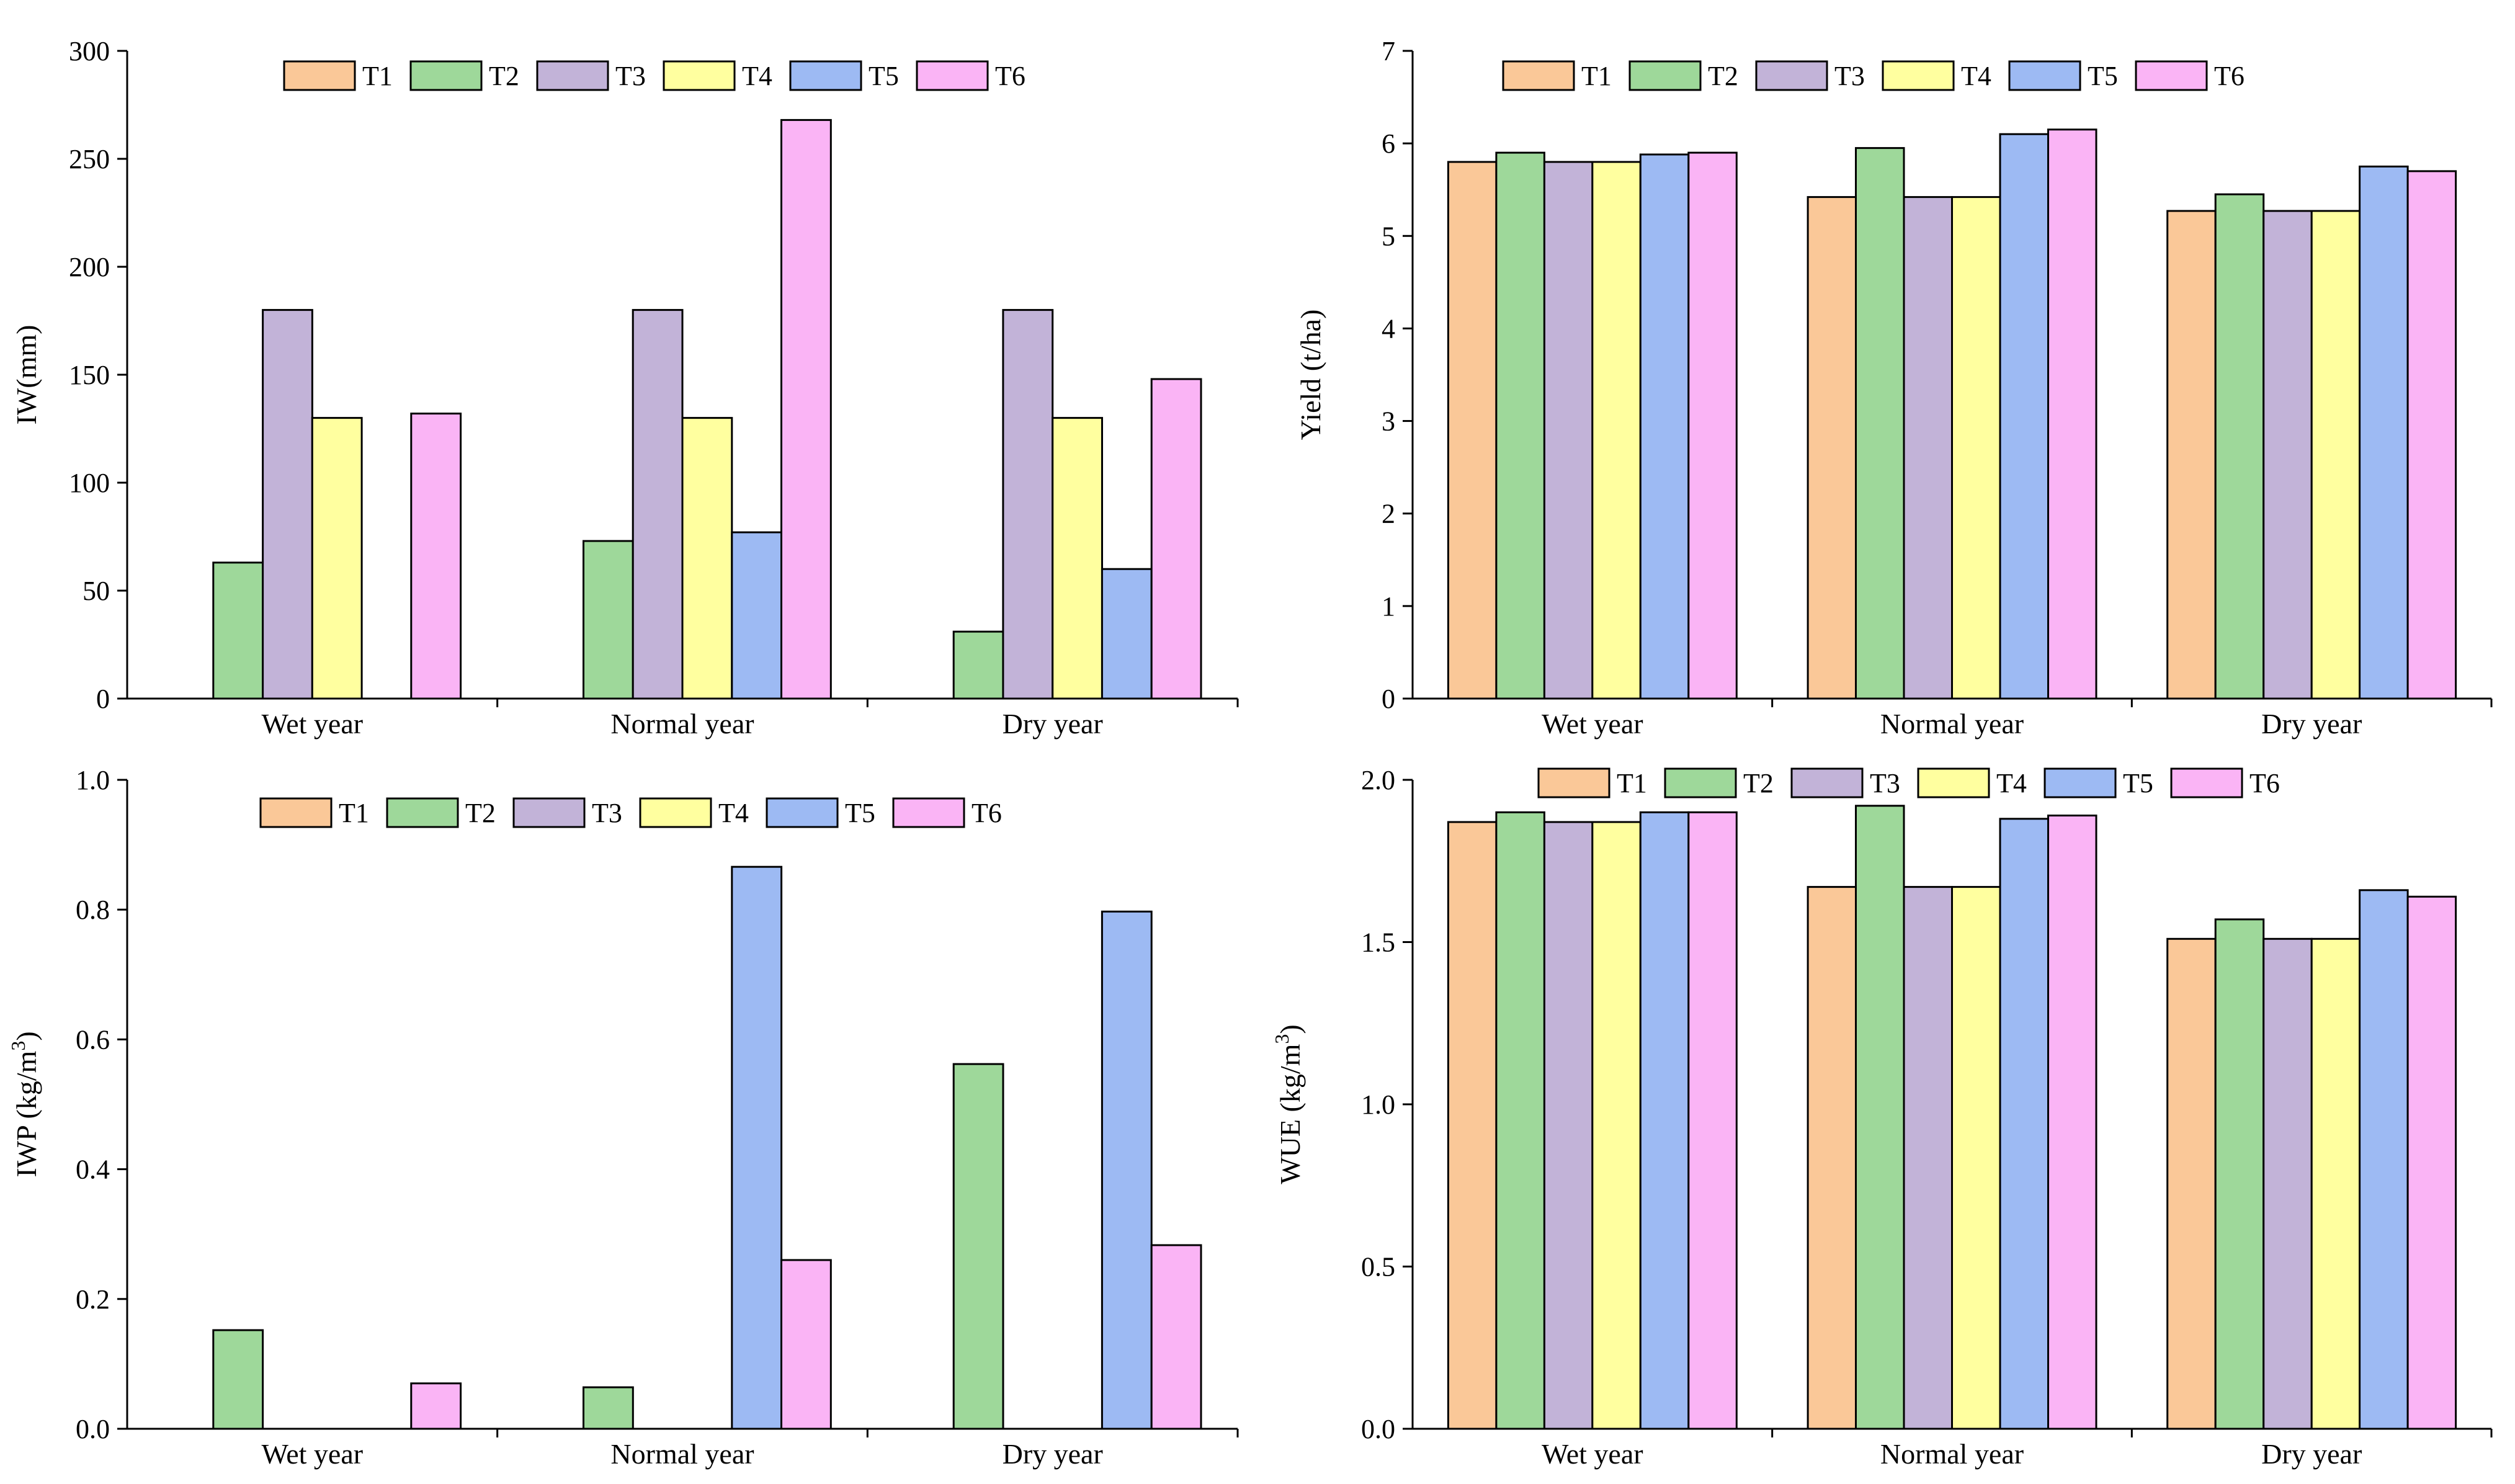  Describe the element at coordinates (89, 483) in the screenshot. I see `y-tick-label-iw: 100` at that location.